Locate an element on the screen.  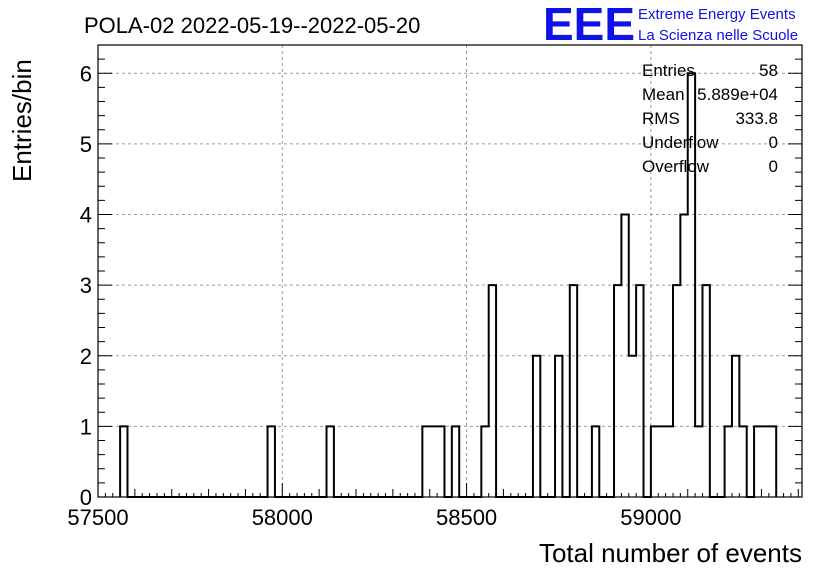
stat-label-0: Entries is located at coordinates (668, 70).